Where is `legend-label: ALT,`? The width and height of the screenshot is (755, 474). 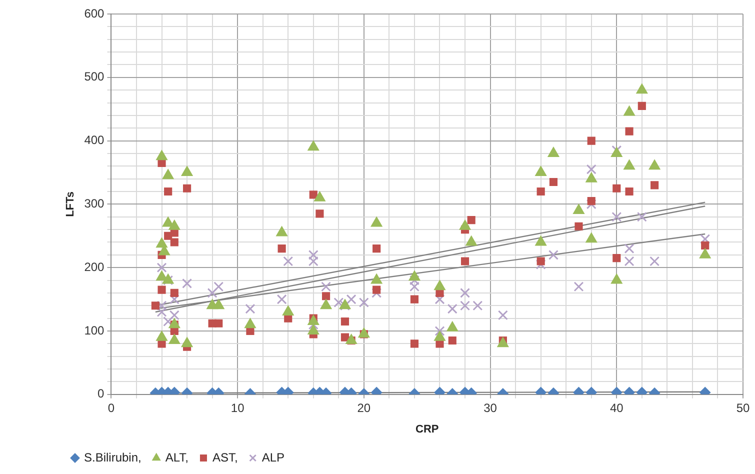
legend-label: ALT, is located at coordinates (176, 457).